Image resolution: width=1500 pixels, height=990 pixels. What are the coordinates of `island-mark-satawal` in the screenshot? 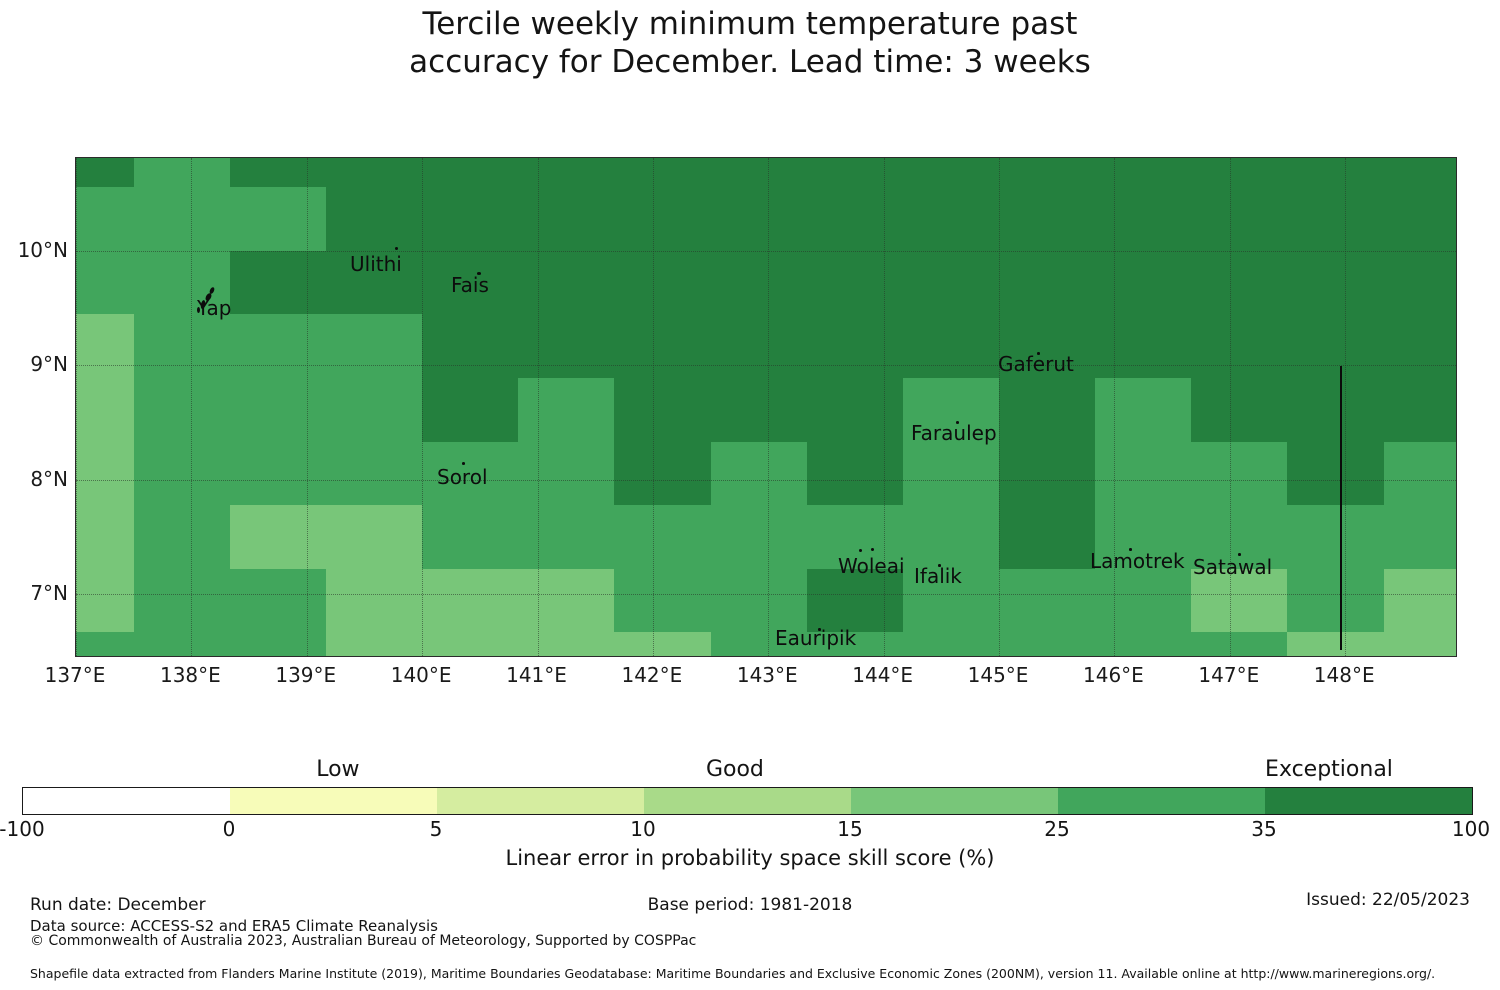 It's located at (1239, 554).